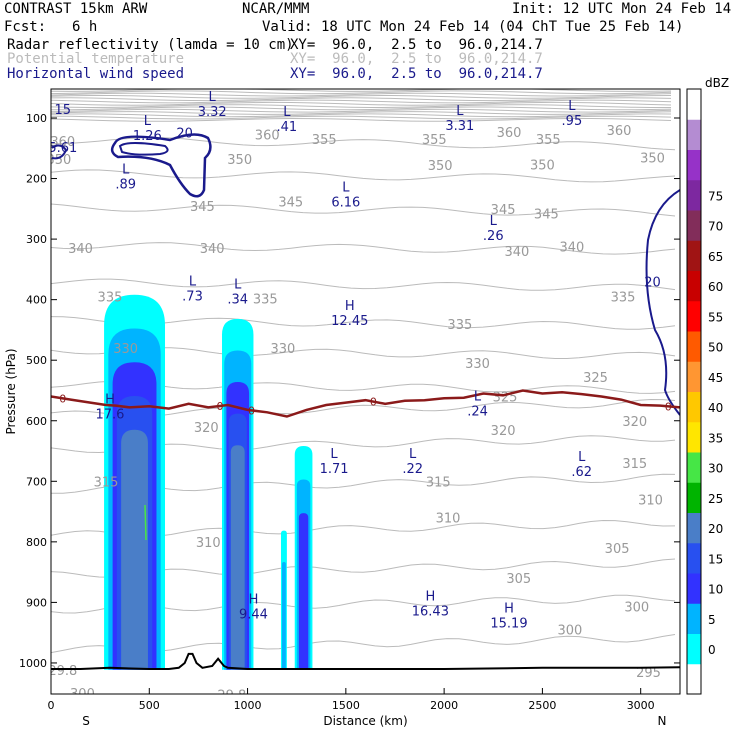 This screenshot has height=740, width=740. Describe the element at coordinates (346, 705) in the screenshot. I see `x-tick-label: 1500` at that location.